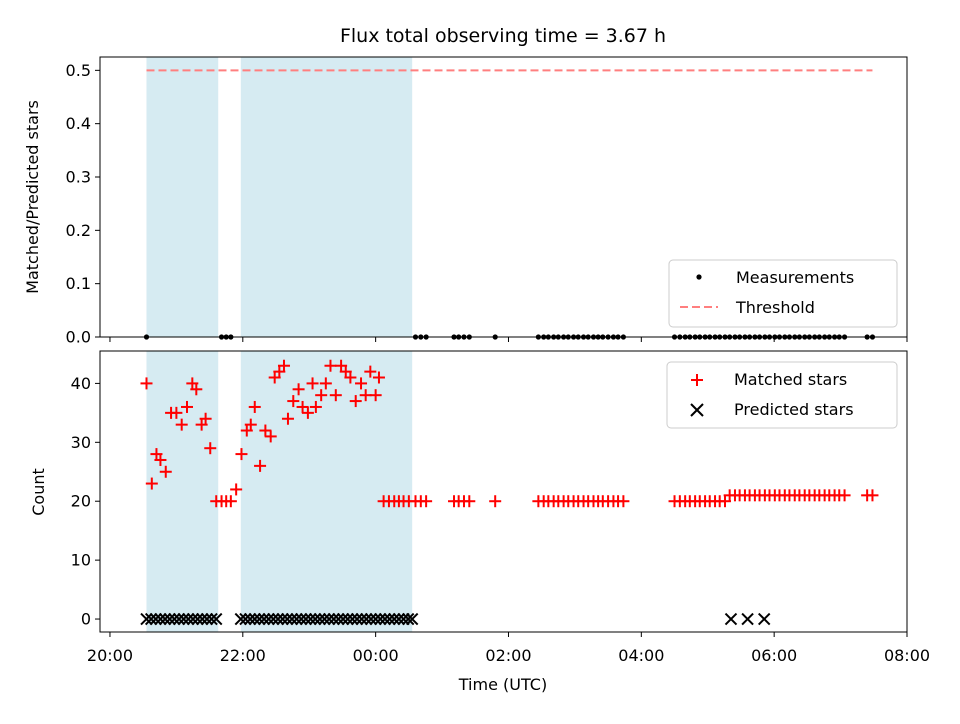 This screenshot has height=724, width=960. I want to click on ratio-observing-windows, so click(279, 197).